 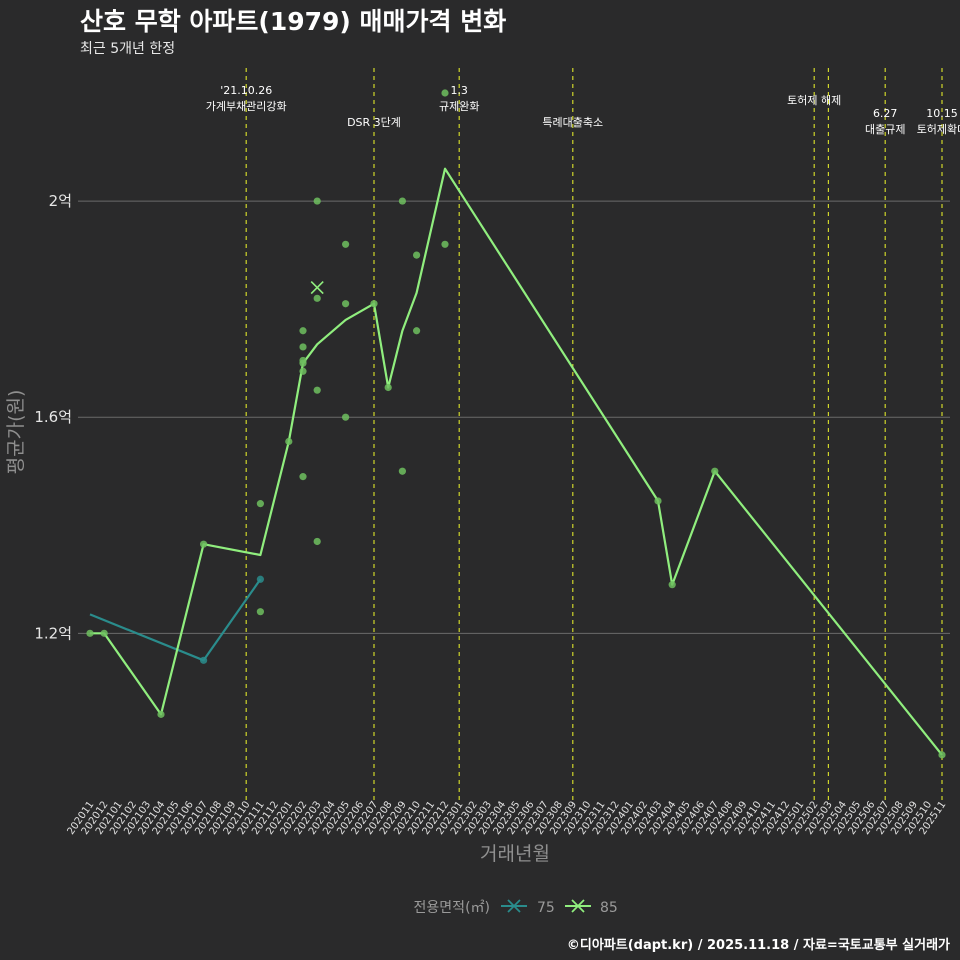 I want to click on event-label: DSR 3단계, so click(x=374, y=122).